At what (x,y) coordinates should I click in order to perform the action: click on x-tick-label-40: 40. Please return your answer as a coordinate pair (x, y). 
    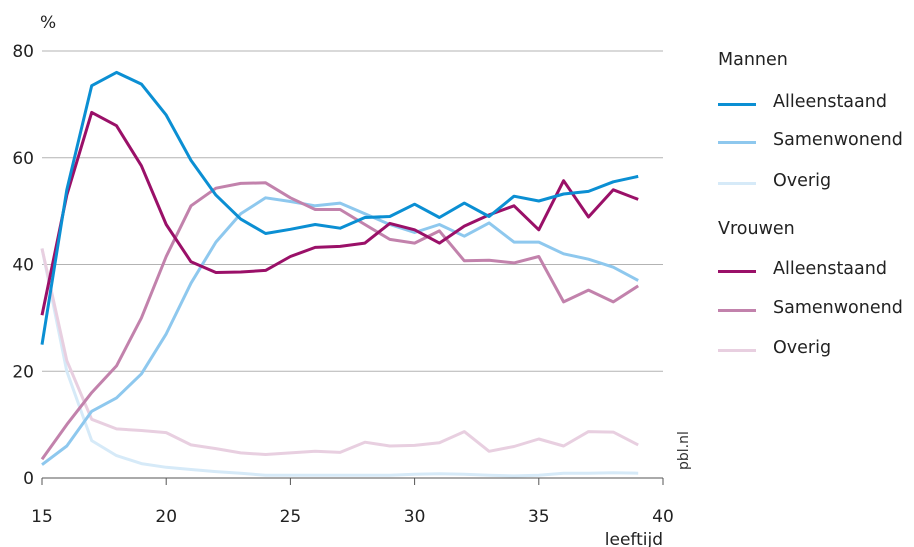
    Looking at the image, I should click on (663, 517).